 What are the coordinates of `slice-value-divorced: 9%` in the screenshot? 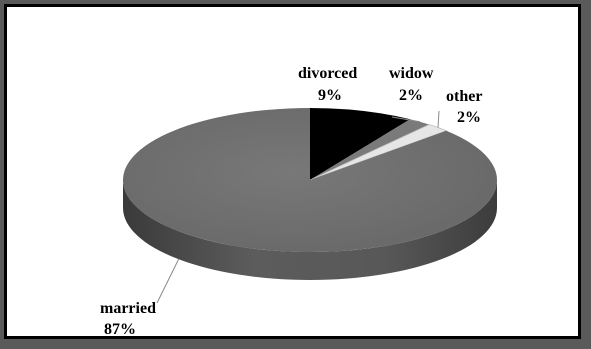 It's located at (330, 95).